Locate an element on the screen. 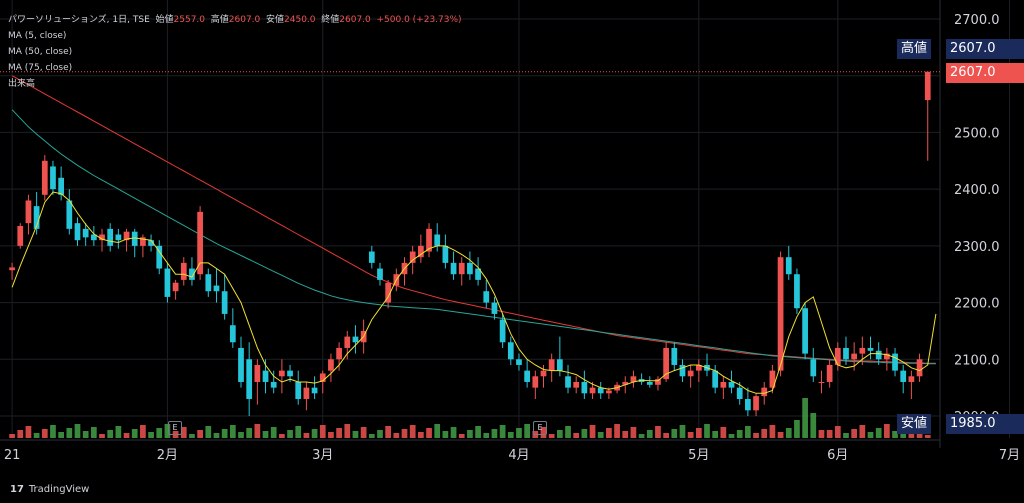 The height and width of the screenshot is (503, 1024). legend-volume: 出来高 is located at coordinates (22, 84).